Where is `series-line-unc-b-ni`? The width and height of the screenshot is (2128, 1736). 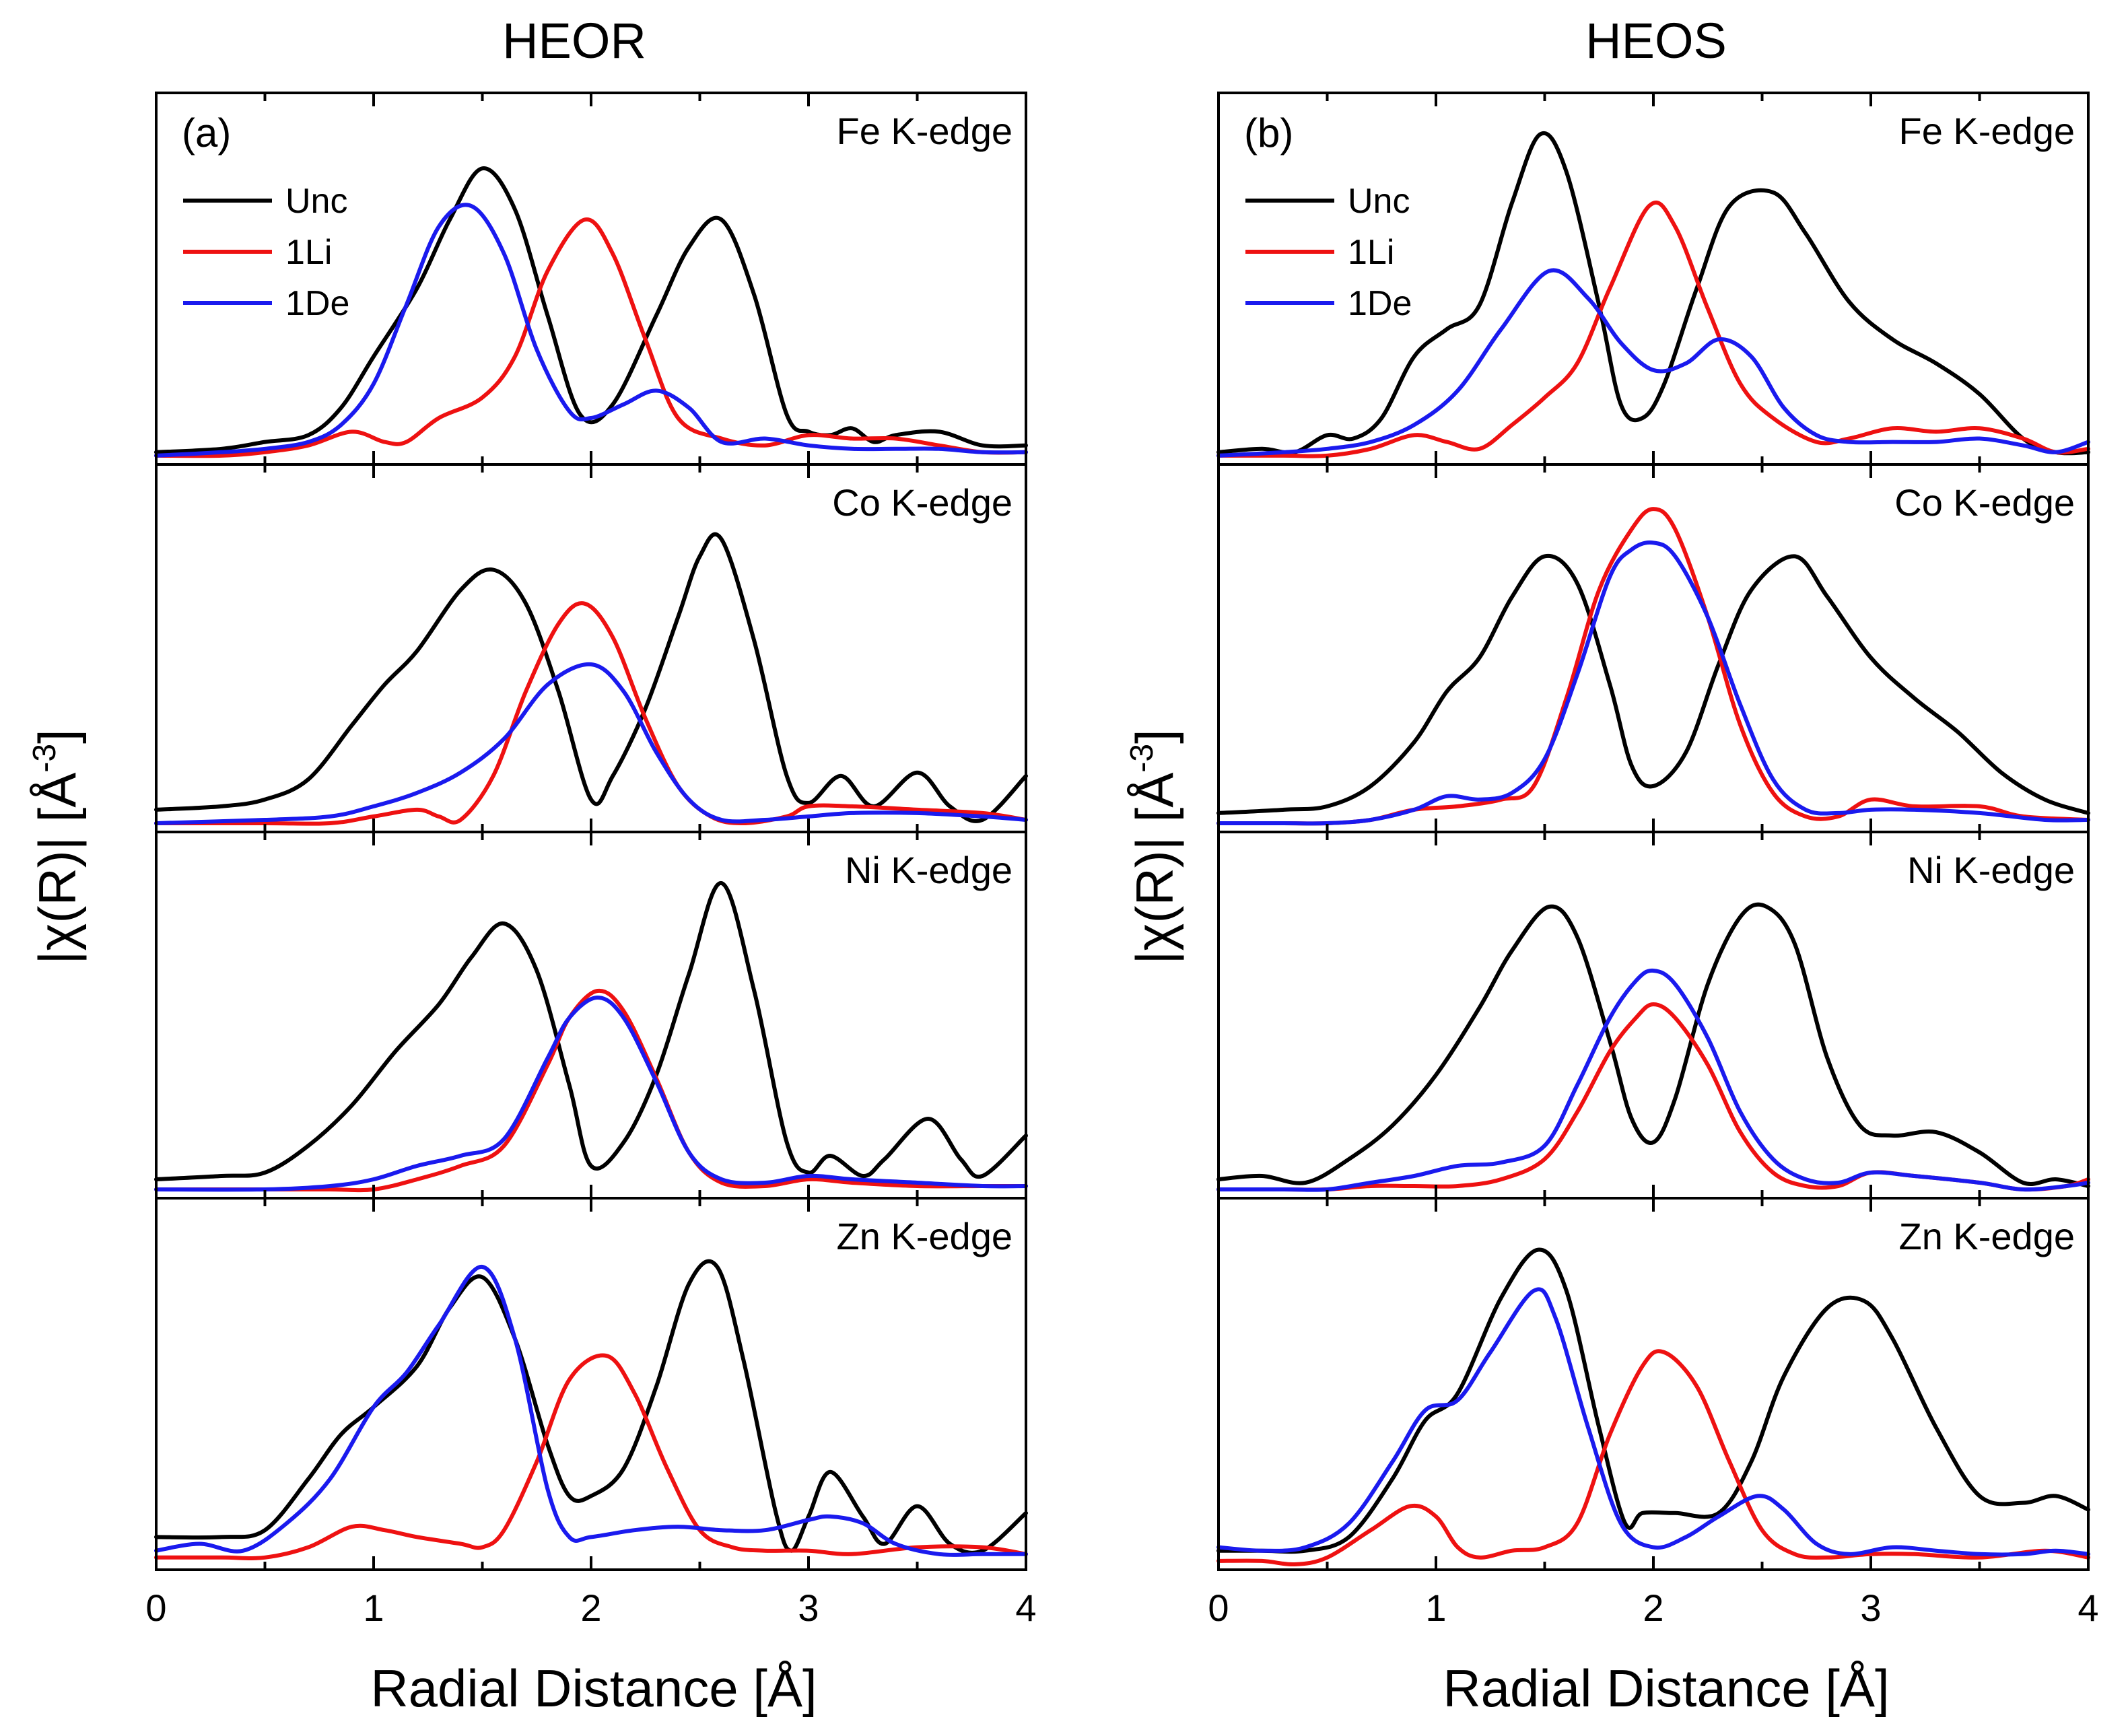
series-line-unc-b-ni is located at coordinates (1653, 1045).